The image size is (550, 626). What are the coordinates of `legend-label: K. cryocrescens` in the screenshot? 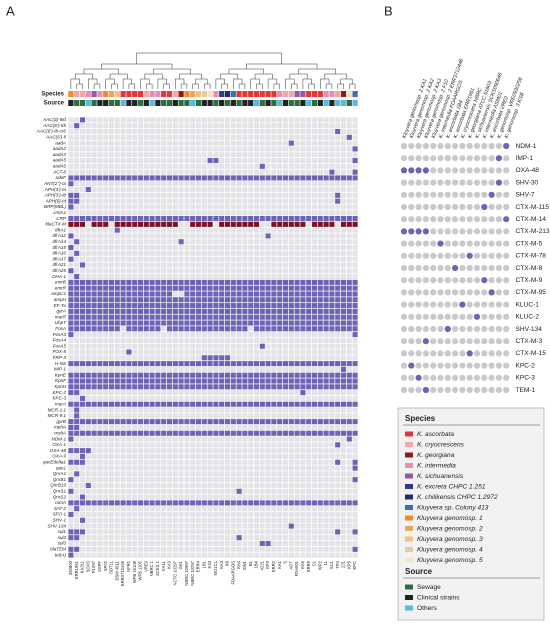 It's located at (441, 444).